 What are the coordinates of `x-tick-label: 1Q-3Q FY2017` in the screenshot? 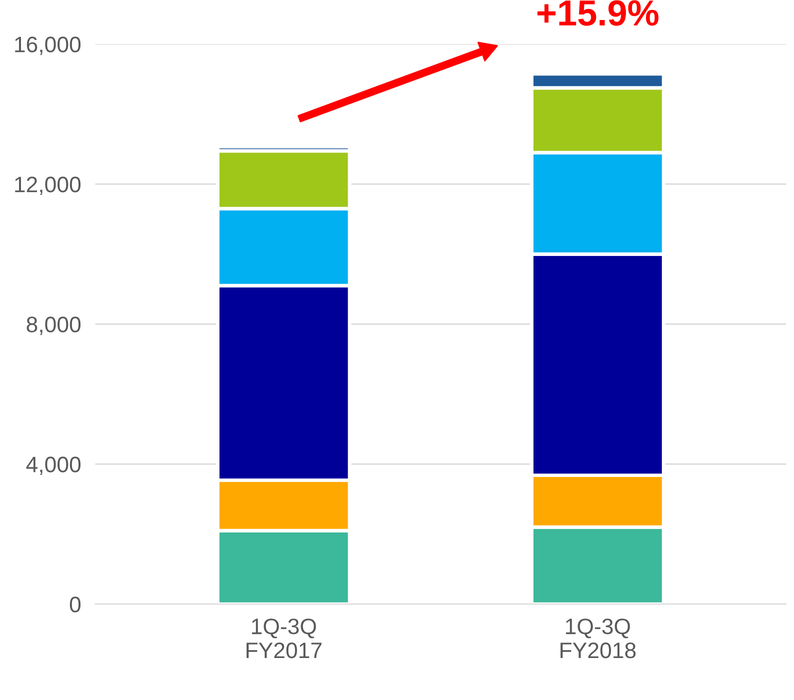 It's located at (284, 638).